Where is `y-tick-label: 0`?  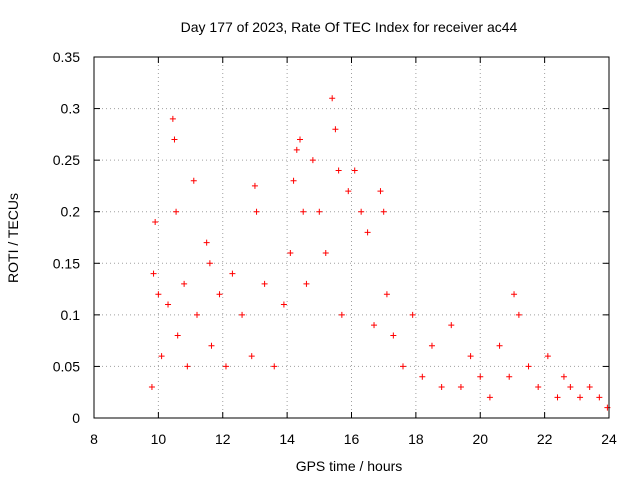 y-tick-label: 0 is located at coordinates (76, 418).